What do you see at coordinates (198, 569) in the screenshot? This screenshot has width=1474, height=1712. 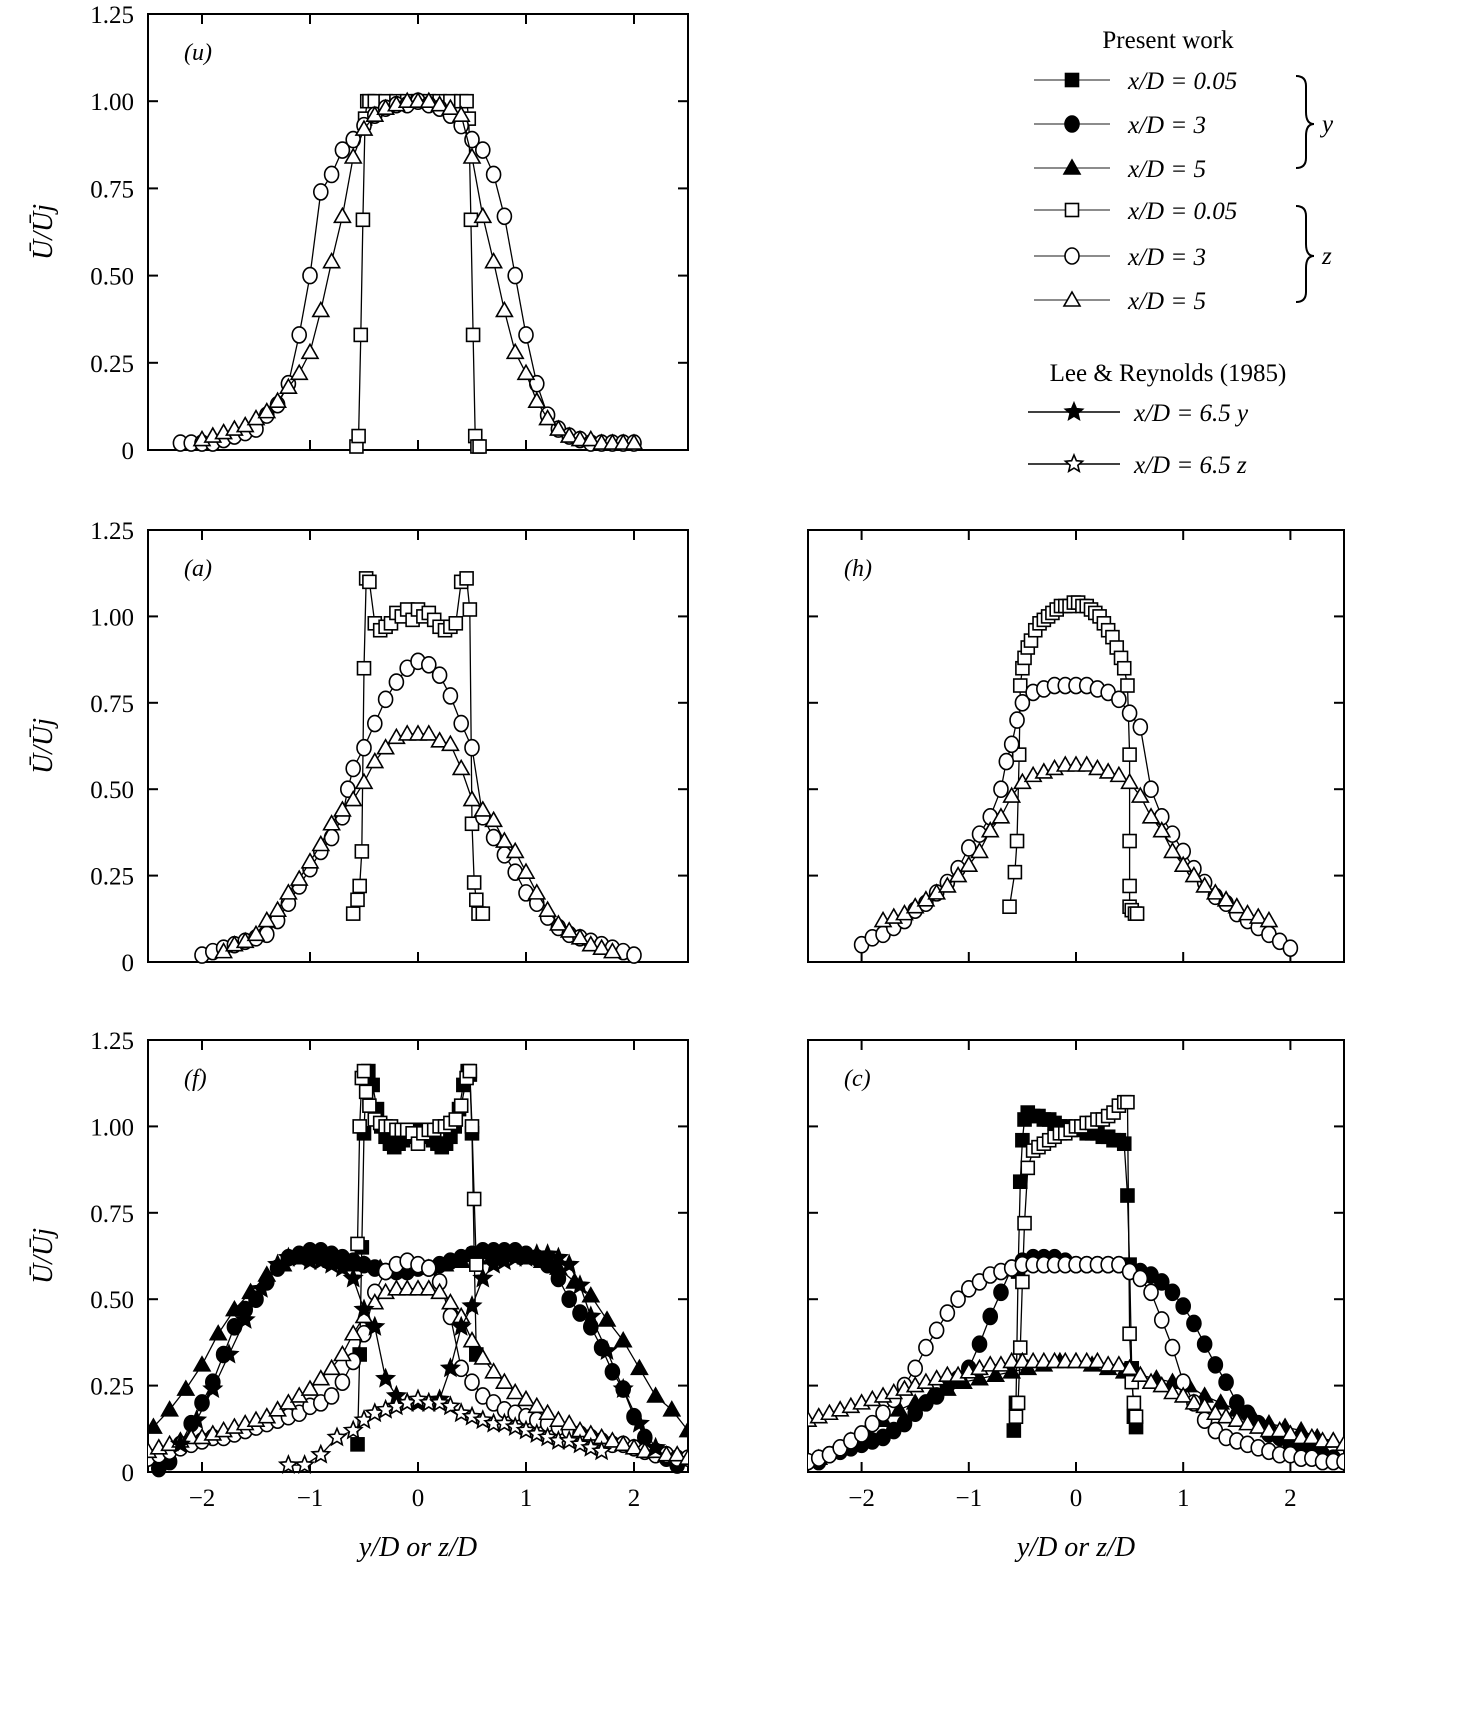 I see `panel-label: (a)` at bounding box center [198, 569].